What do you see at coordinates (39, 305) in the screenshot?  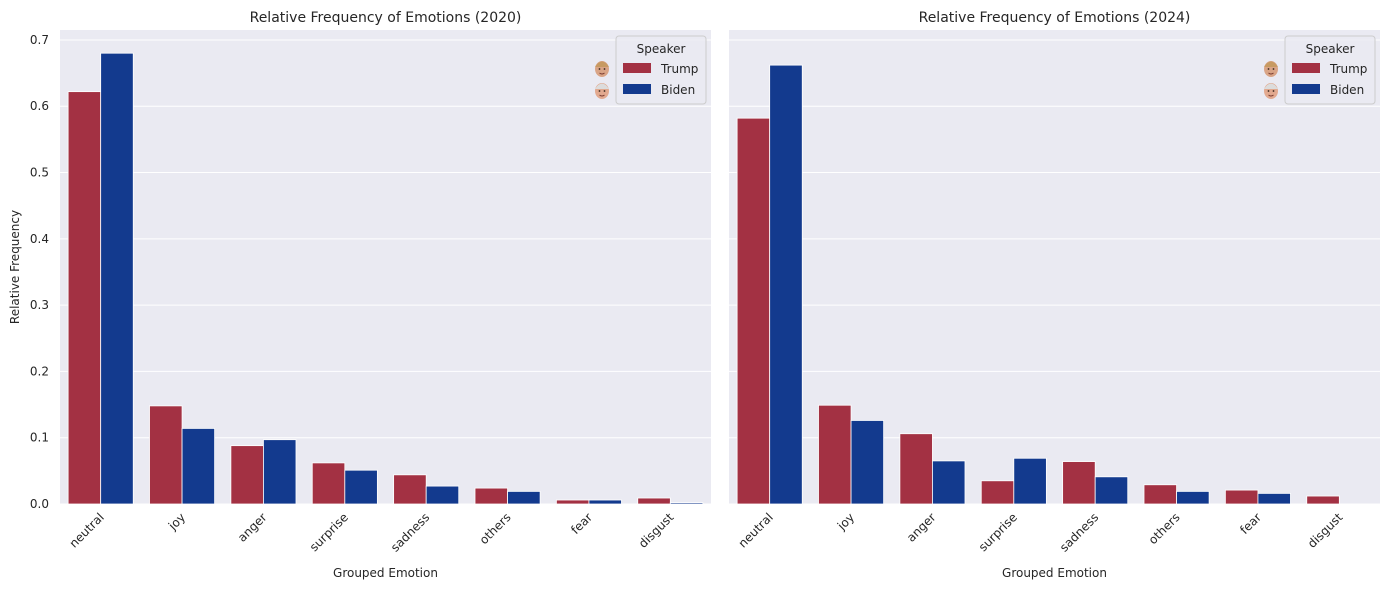 I see `y-tick-label: 0.3` at bounding box center [39, 305].